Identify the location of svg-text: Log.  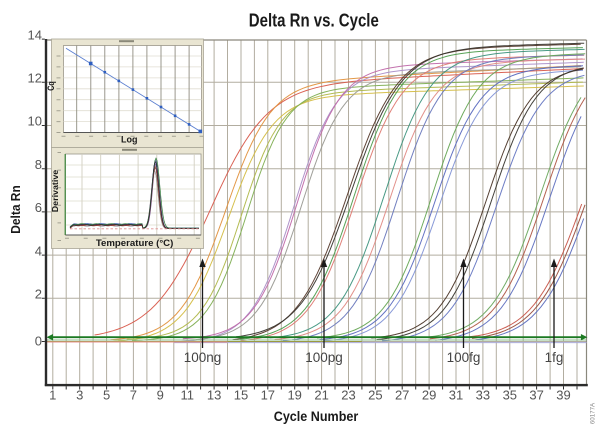
(129, 140).